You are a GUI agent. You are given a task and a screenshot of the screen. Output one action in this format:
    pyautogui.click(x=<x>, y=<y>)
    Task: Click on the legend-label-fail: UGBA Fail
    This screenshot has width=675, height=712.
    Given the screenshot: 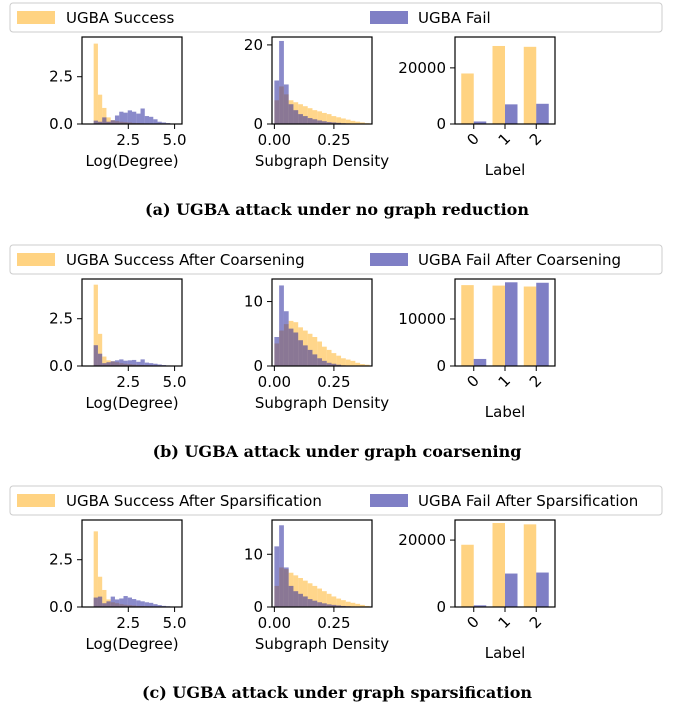 What is the action you would take?
    pyautogui.click(x=454, y=18)
    